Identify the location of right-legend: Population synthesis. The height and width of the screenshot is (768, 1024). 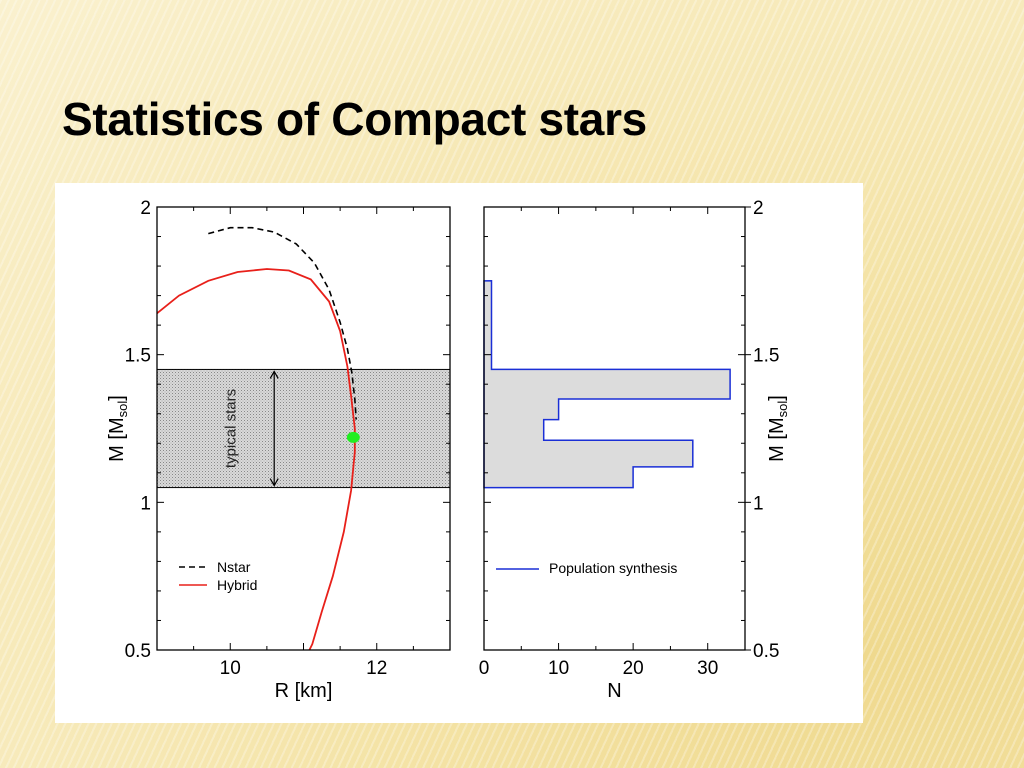
(586, 568).